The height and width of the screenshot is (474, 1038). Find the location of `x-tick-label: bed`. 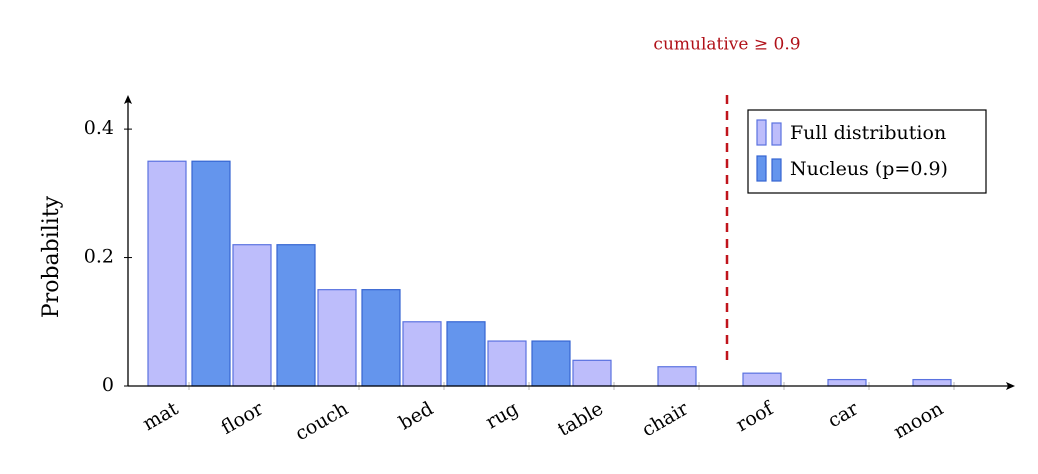

x-tick-label: bed is located at coordinates (416, 416).